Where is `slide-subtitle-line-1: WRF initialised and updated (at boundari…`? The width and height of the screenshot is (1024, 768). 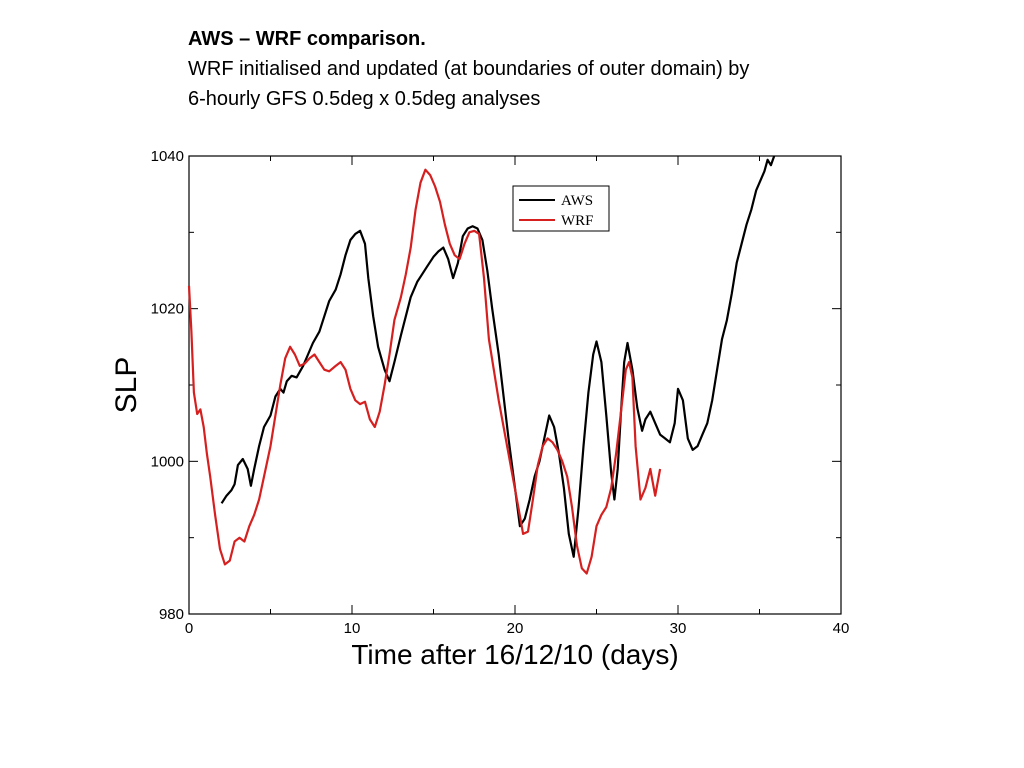
slide-subtitle-line-1: WRF initialised and updated (at boundari… is located at coordinates (469, 69).